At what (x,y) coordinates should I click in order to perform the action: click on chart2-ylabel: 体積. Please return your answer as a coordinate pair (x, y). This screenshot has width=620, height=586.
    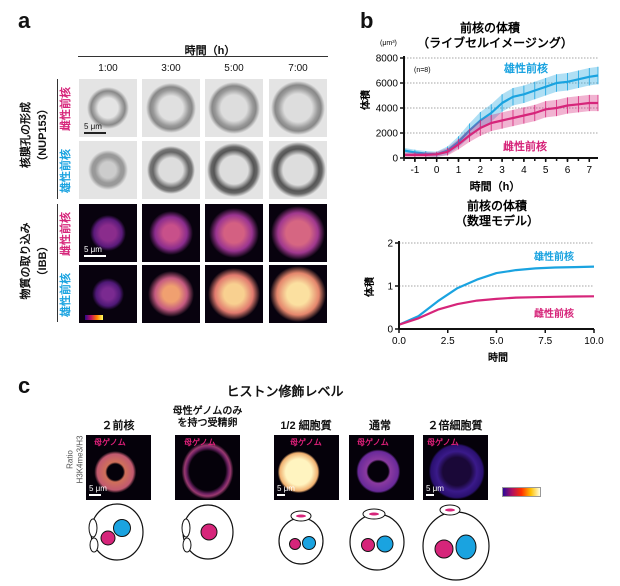
    Looking at the image, I should click on (369, 286).